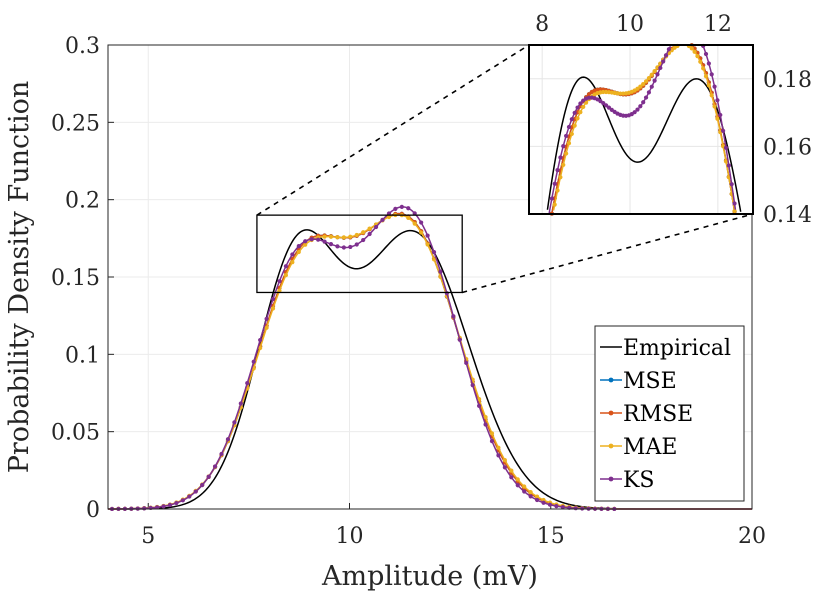 This screenshot has height=597, width=830. I want to click on inset-line-empirical, so click(644, 144).